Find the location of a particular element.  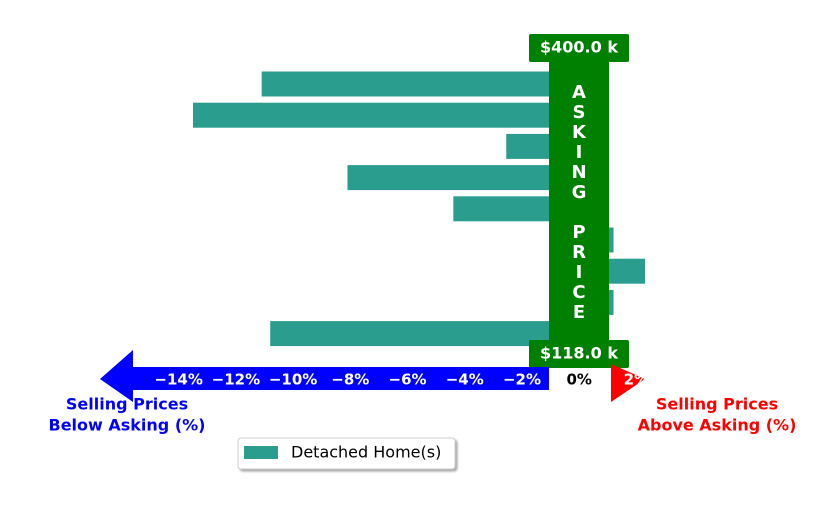

legend-box is located at coordinates (346, 453).